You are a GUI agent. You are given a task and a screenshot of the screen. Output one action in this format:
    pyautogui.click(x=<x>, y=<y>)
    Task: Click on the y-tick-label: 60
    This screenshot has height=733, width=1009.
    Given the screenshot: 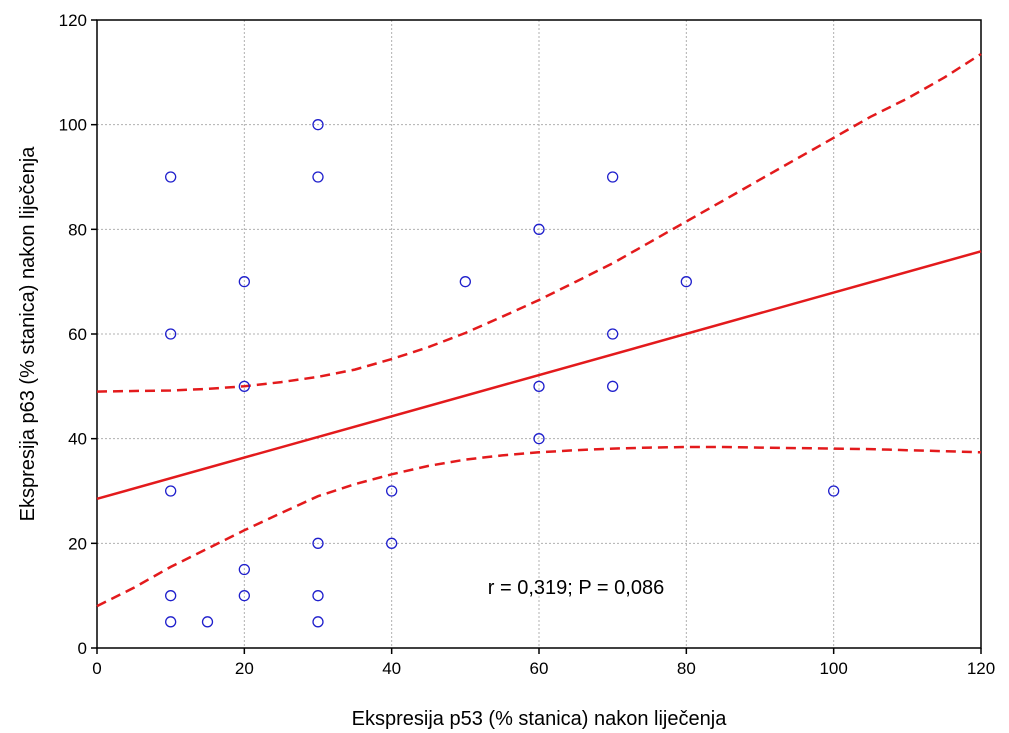 What is the action you would take?
    pyautogui.click(x=77, y=334)
    